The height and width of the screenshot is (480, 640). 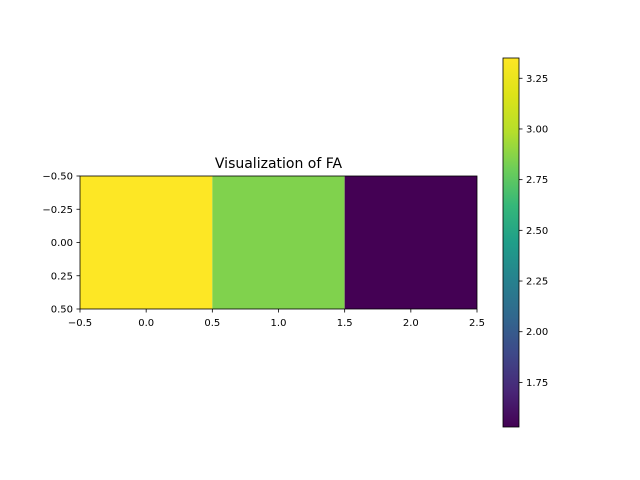 What do you see at coordinates (411, 323) in the screenshot?
I see `x-tick-label: 2.0` at bounding box center [411, 323].